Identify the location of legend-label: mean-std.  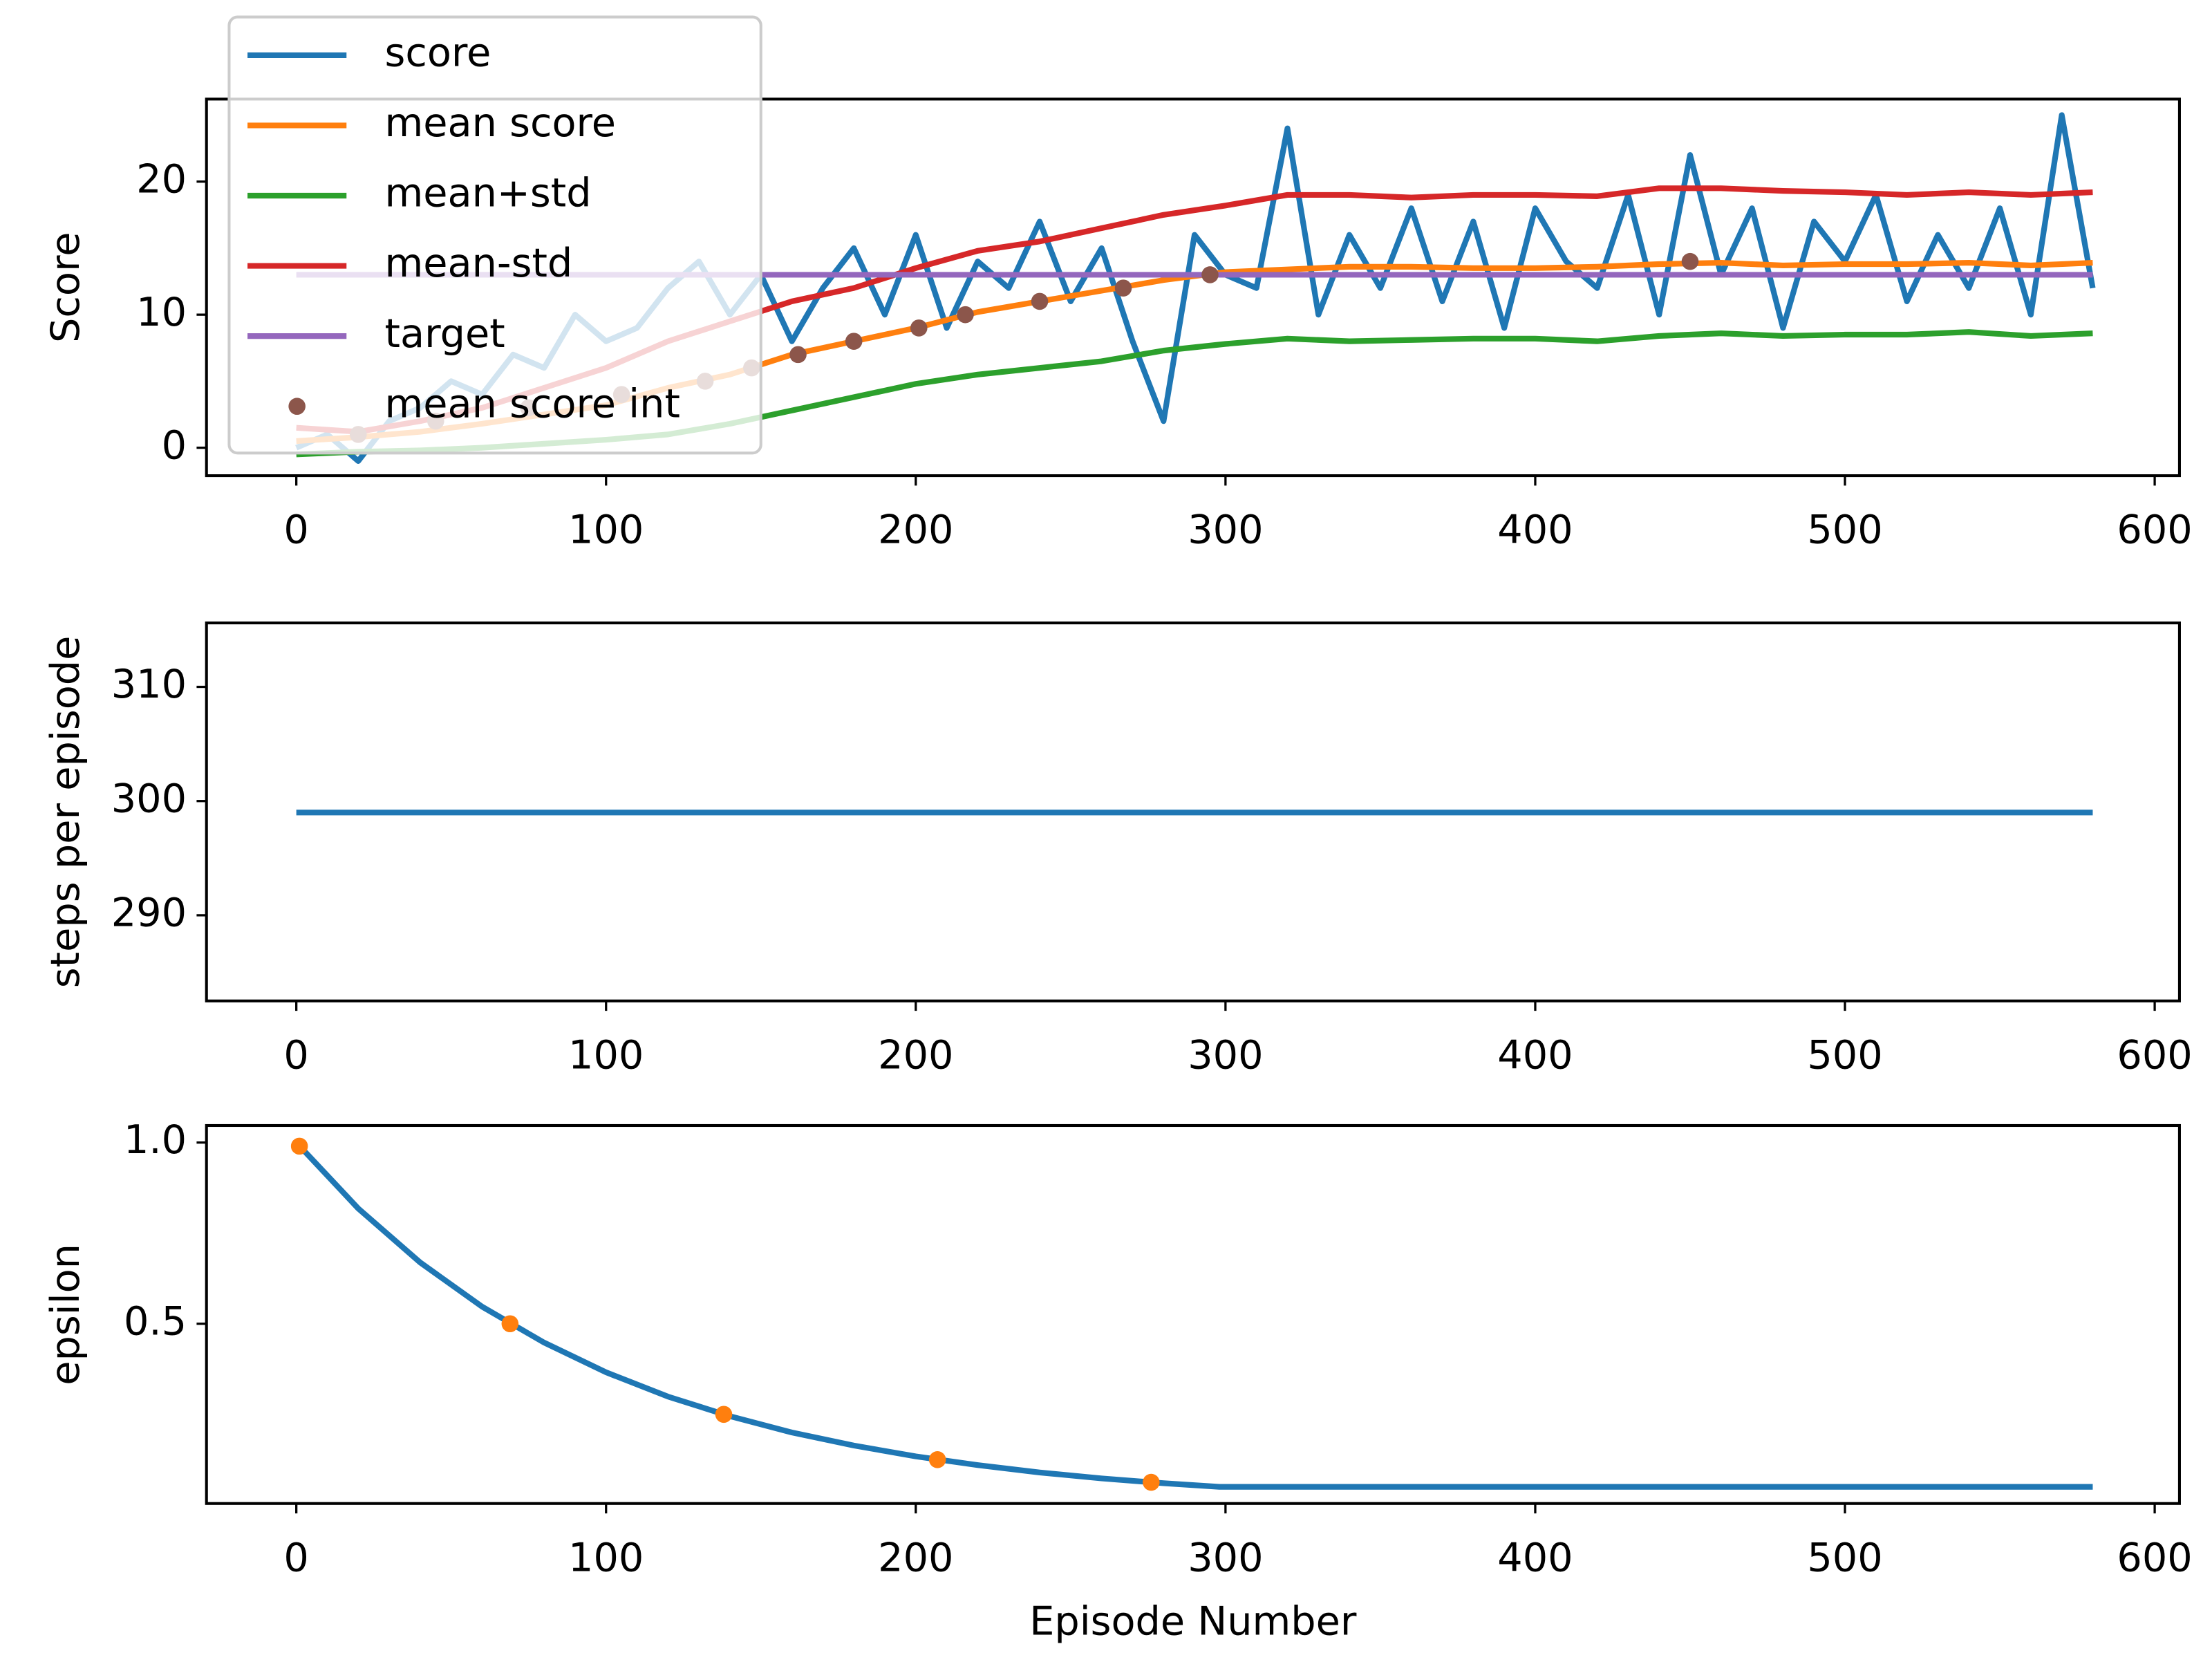
(479, 263).